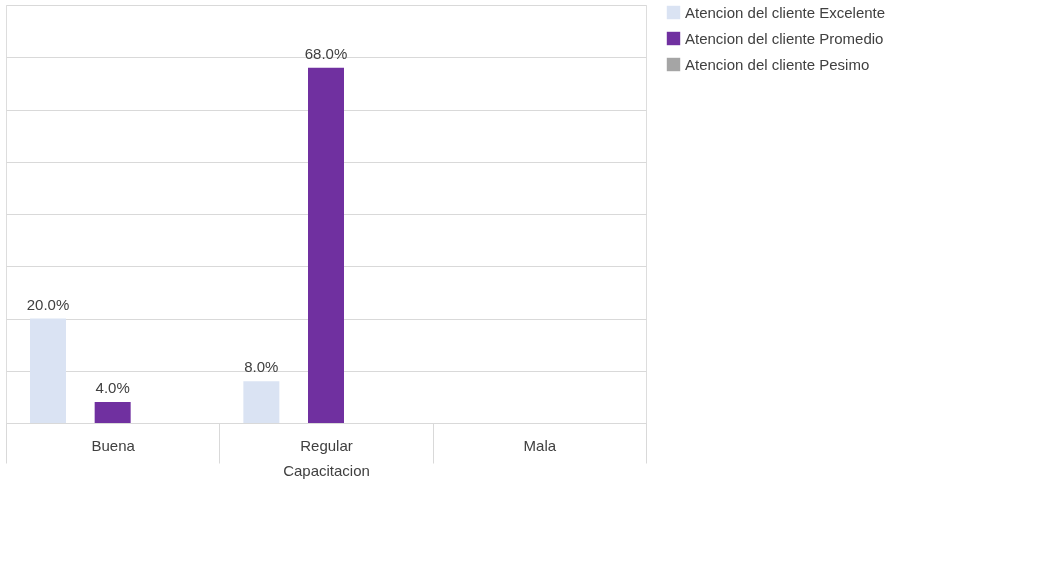 The image size is (1048, 561). What do you see at coordinates (261, 367) in the screenshot?
I see `data-label: 8.0%` at bounding box center [261, 367].